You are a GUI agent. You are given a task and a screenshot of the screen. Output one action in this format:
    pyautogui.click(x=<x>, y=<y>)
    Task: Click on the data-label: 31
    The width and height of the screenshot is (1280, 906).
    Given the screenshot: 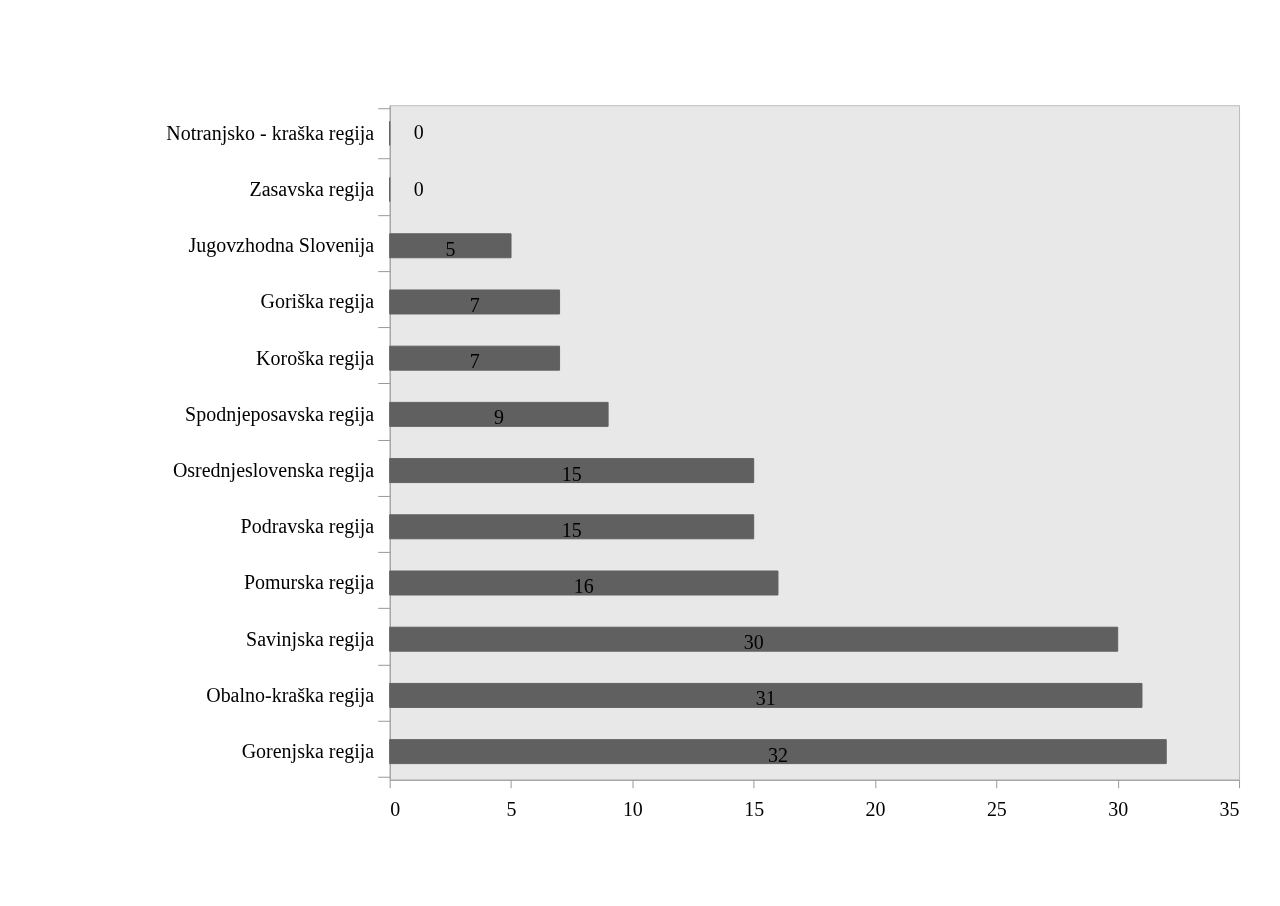 What is the action you would take?
    pyautogui.click(x=765, y=698)
    